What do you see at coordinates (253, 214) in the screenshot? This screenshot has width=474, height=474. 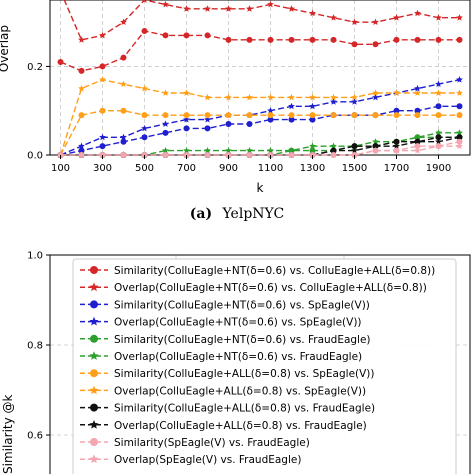 I see `caption-text: YelpNYC` at bounding box center [253, 214].